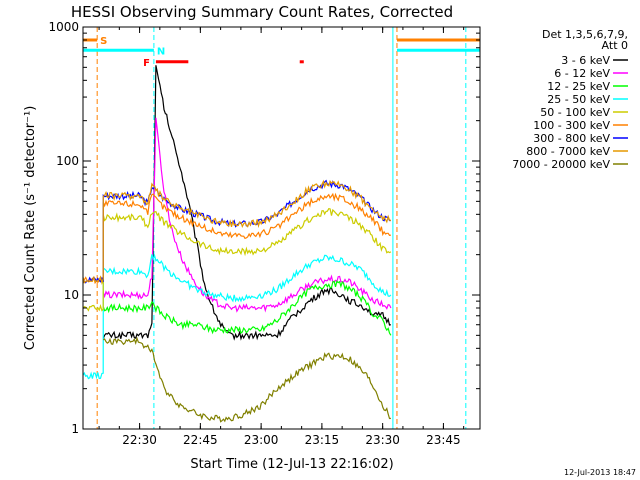 The width and height of the screenshot is (640, 480). Describe the element at coordinates (600, 472) in the screenshot. I see `timestamp: 12-Jul-2013 18:47` at that location.